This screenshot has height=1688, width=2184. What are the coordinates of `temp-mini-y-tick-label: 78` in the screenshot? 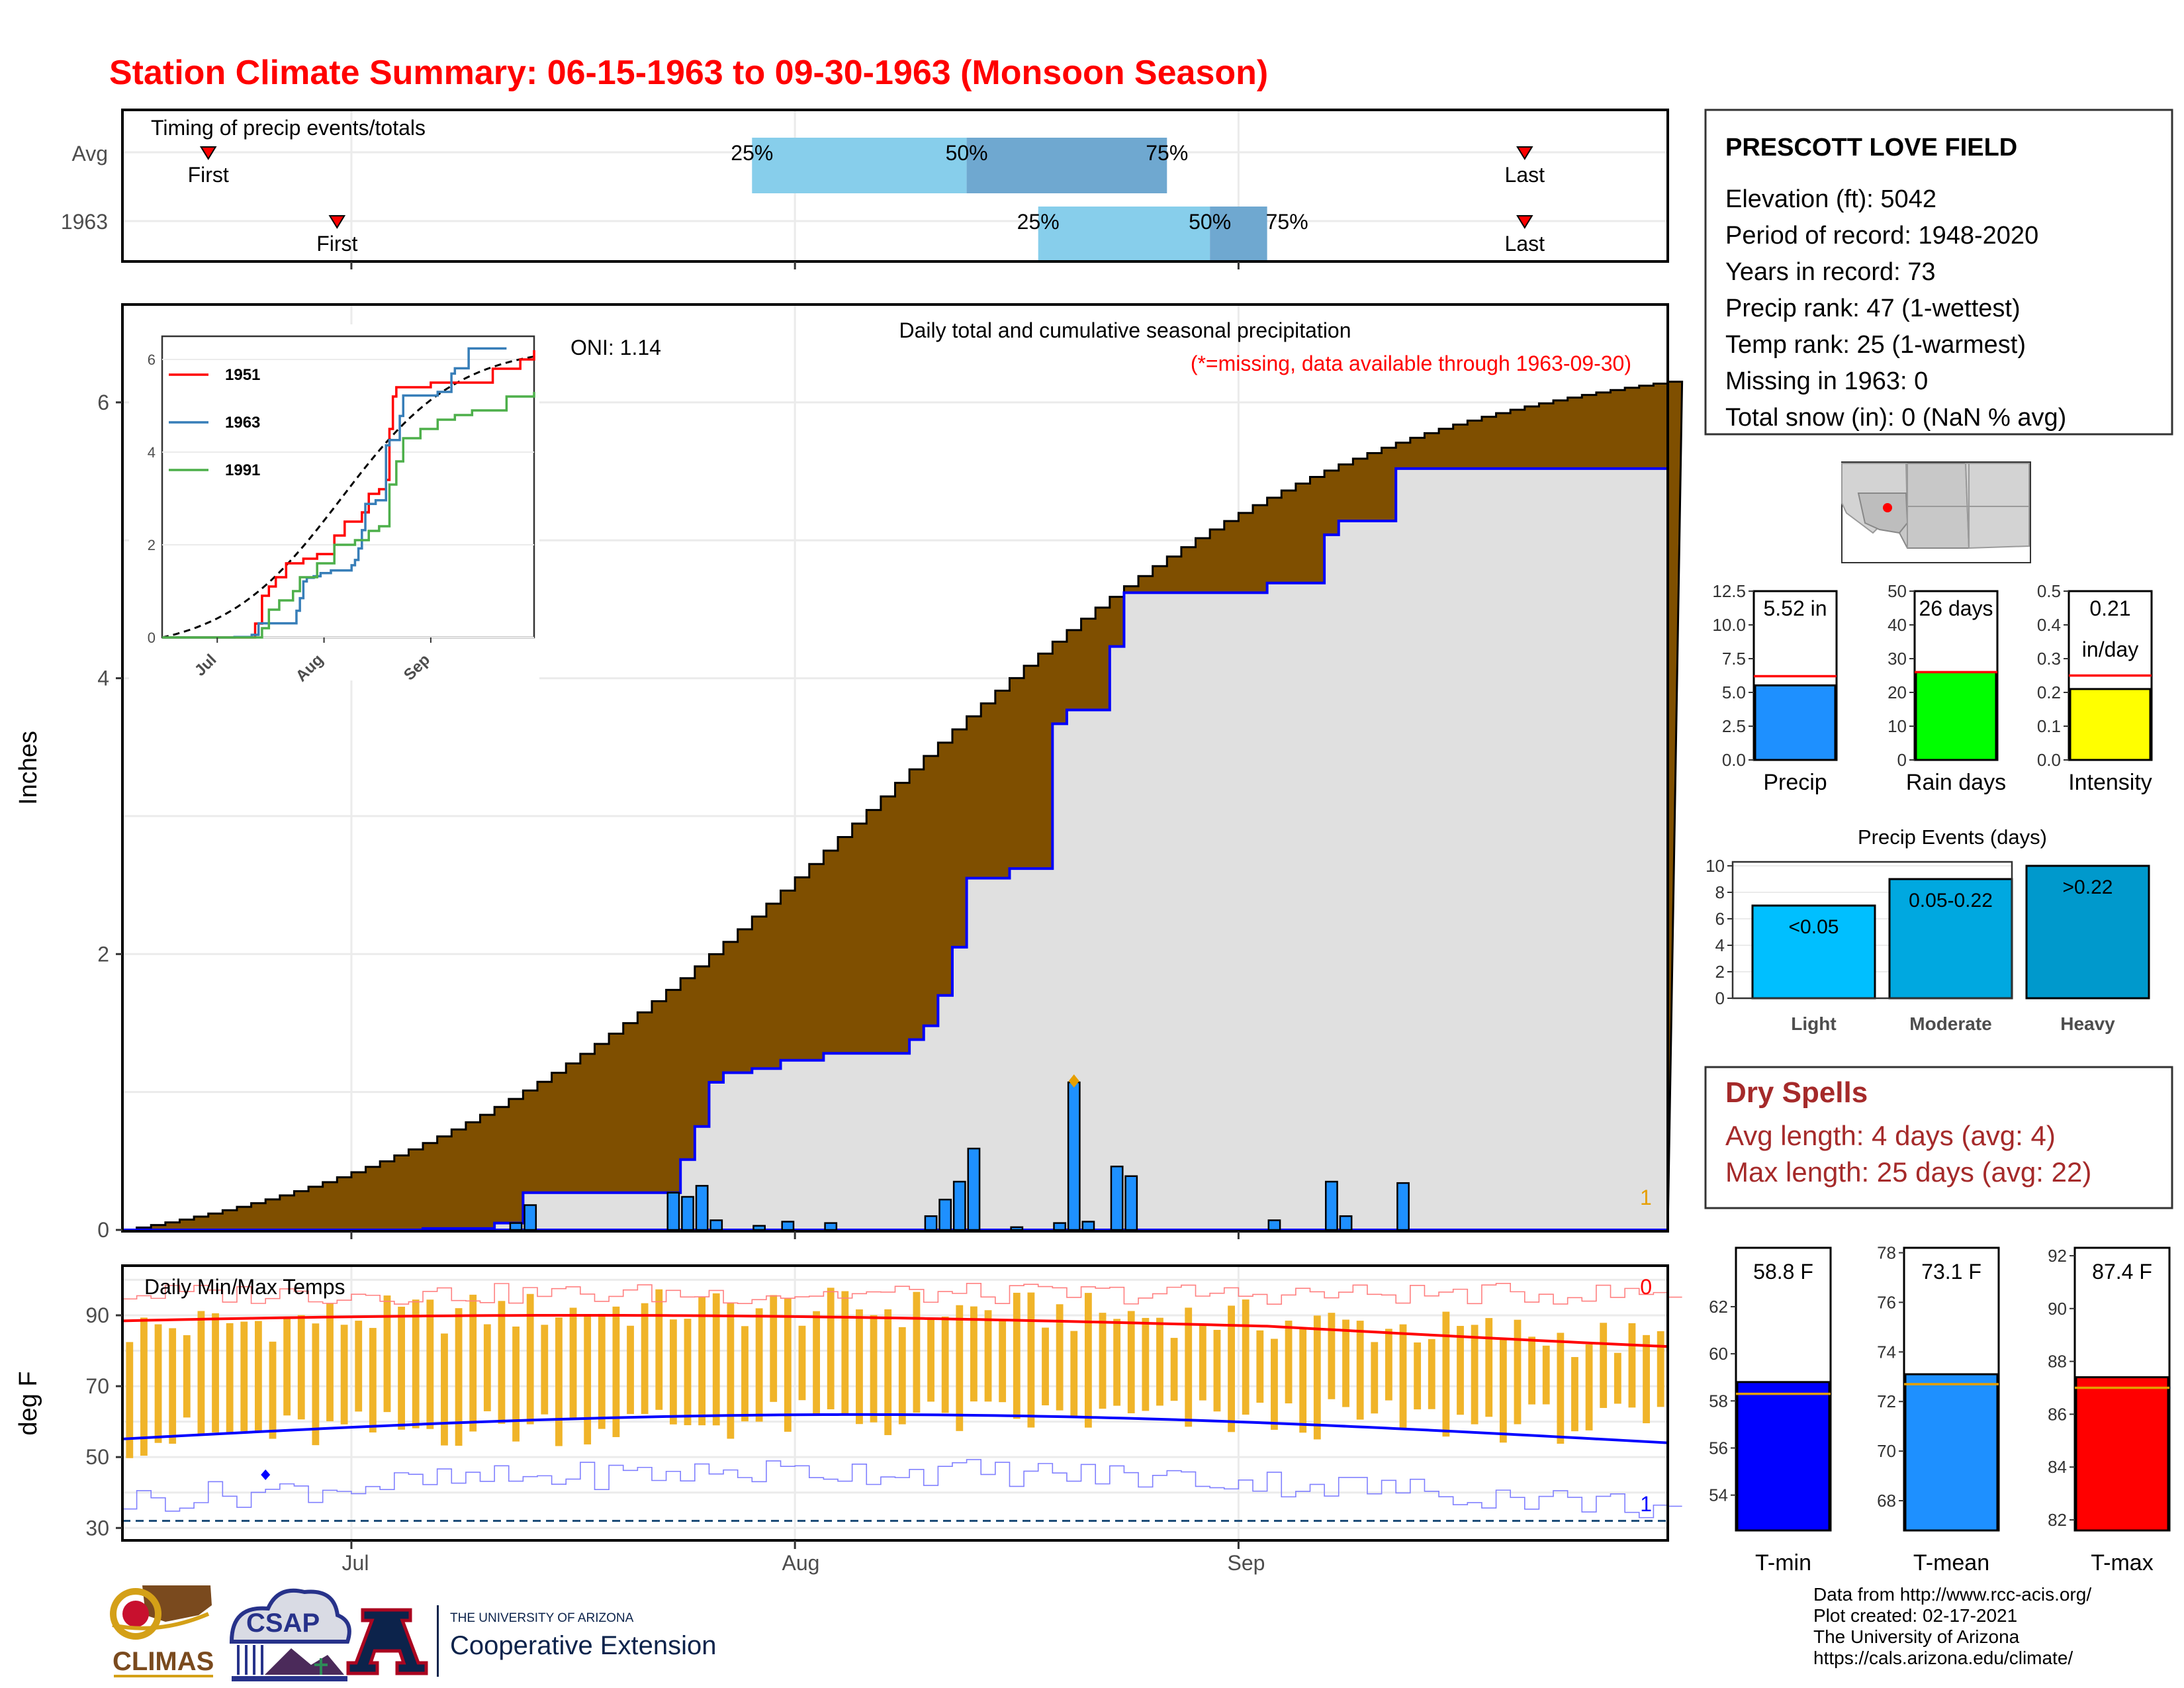 It's located at (1886, 1252).